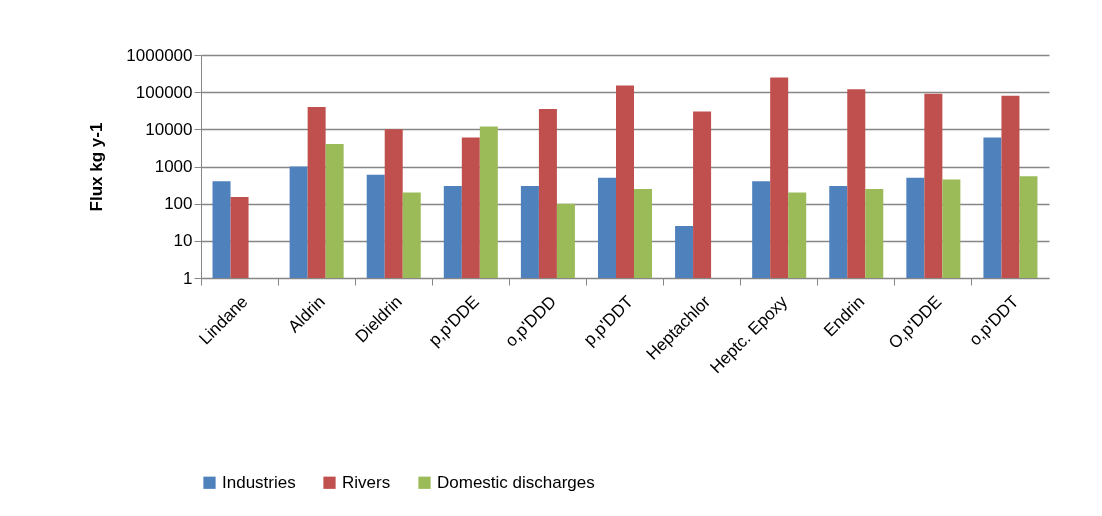  Describe the element at coordinates (97, 167) in the screenshot. I see `y-axis-title: Flux kg y-1` at that location.